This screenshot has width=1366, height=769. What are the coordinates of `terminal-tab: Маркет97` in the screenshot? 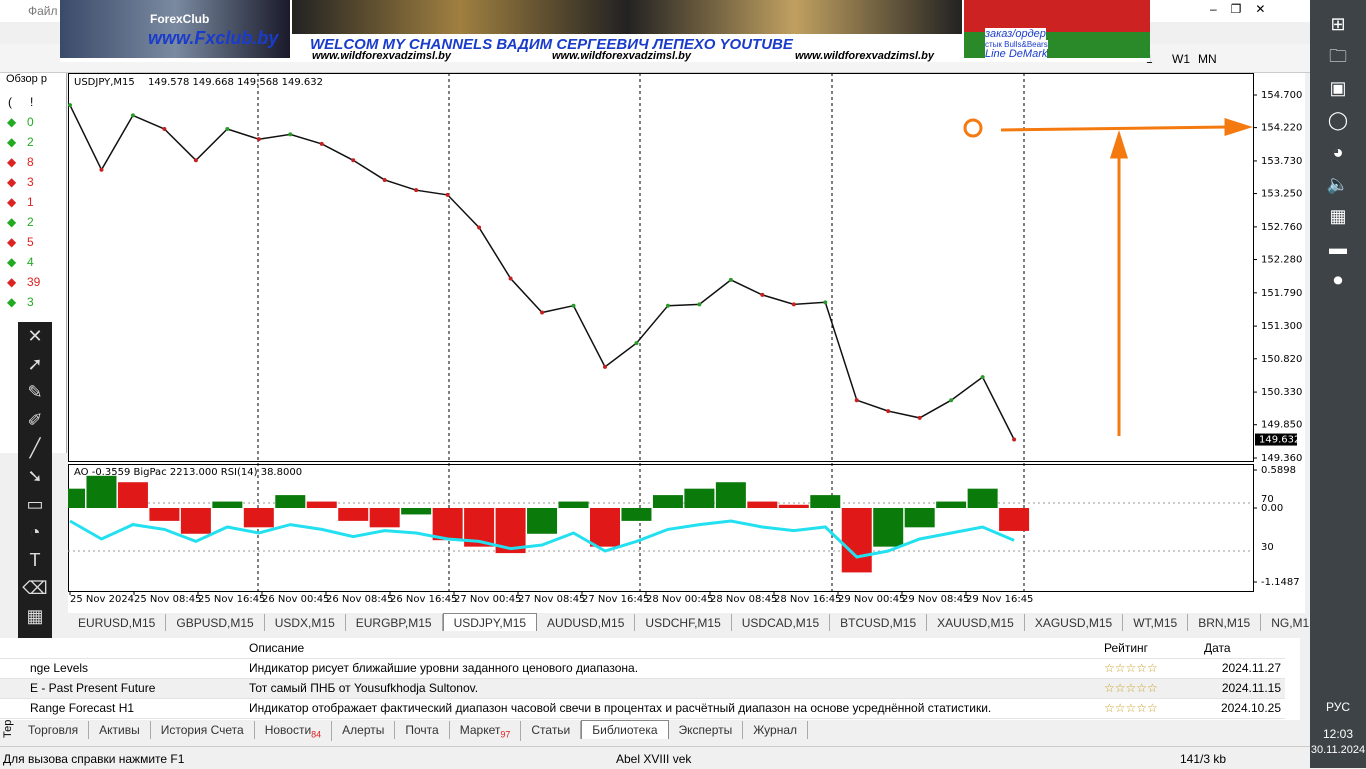 It's located at (486, 731).